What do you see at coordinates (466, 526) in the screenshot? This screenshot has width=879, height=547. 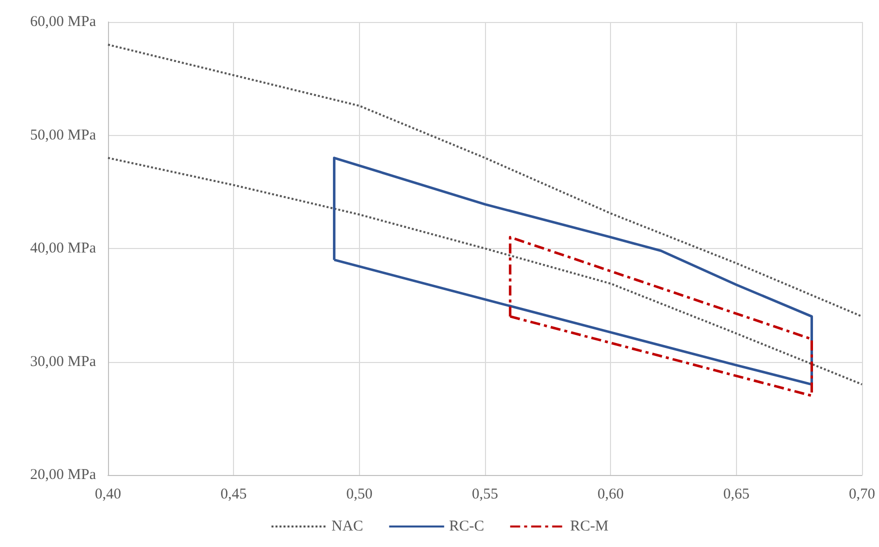 I see `legend-label: RC-C` at bounding box center [466, 526].